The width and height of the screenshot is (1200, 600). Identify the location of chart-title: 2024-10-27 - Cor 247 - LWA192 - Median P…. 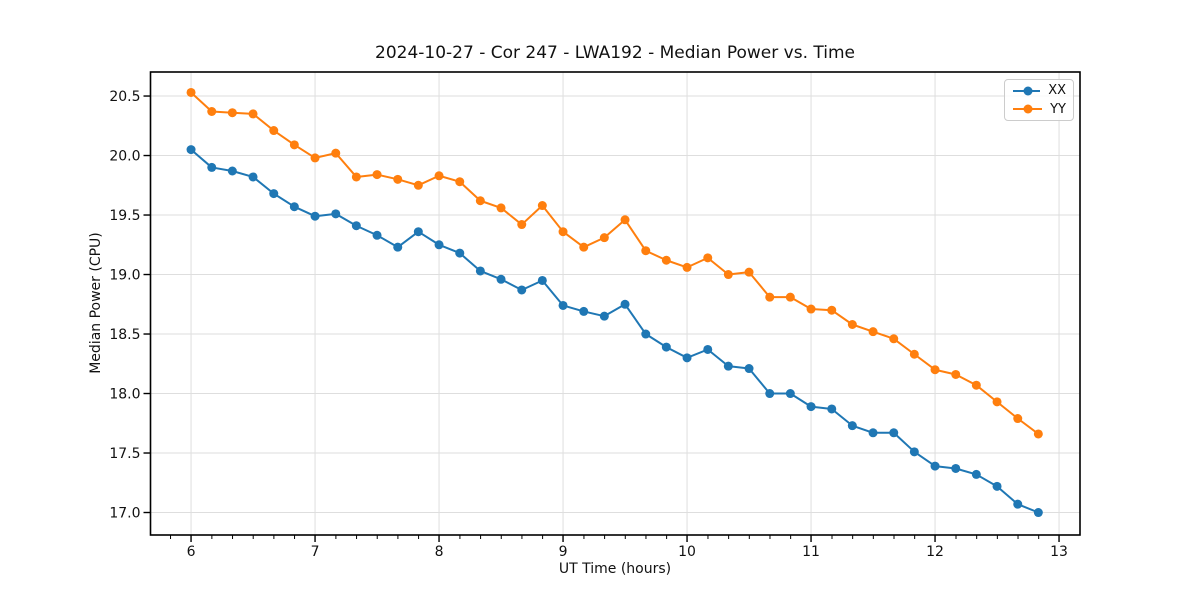
(615, 53).